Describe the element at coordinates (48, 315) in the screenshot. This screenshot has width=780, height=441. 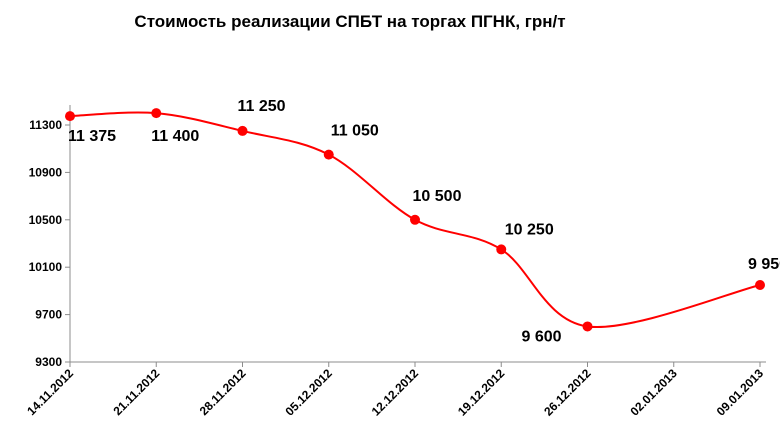
I see `y-tick-label: 9700` at that location.